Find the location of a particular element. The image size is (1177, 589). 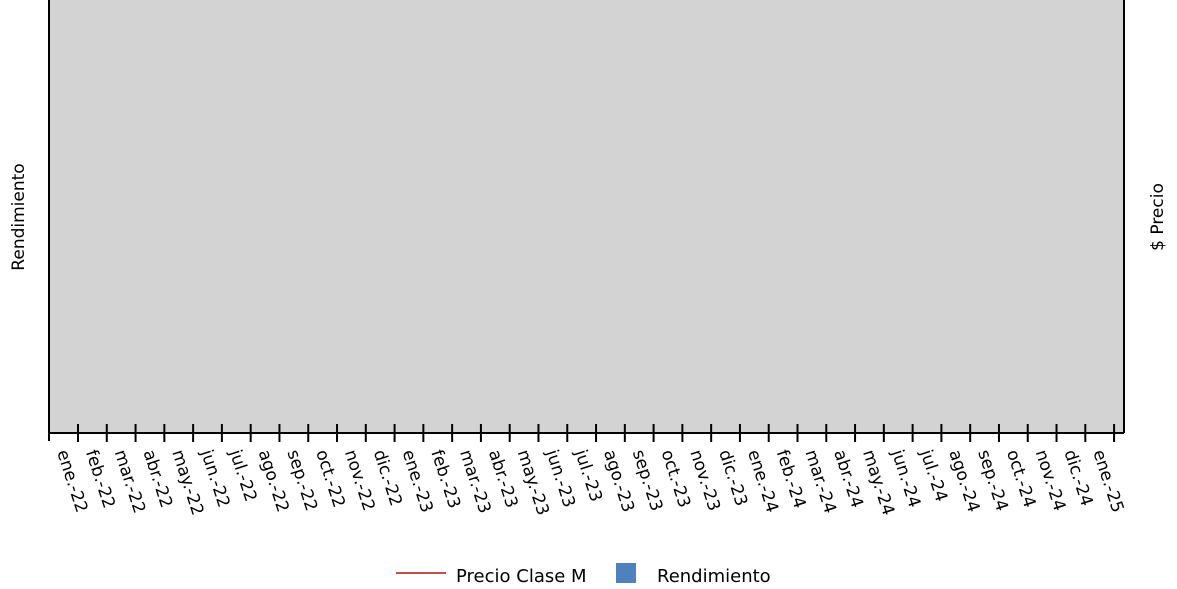

legend-bar-swatch is located at coordinates (626, 573).